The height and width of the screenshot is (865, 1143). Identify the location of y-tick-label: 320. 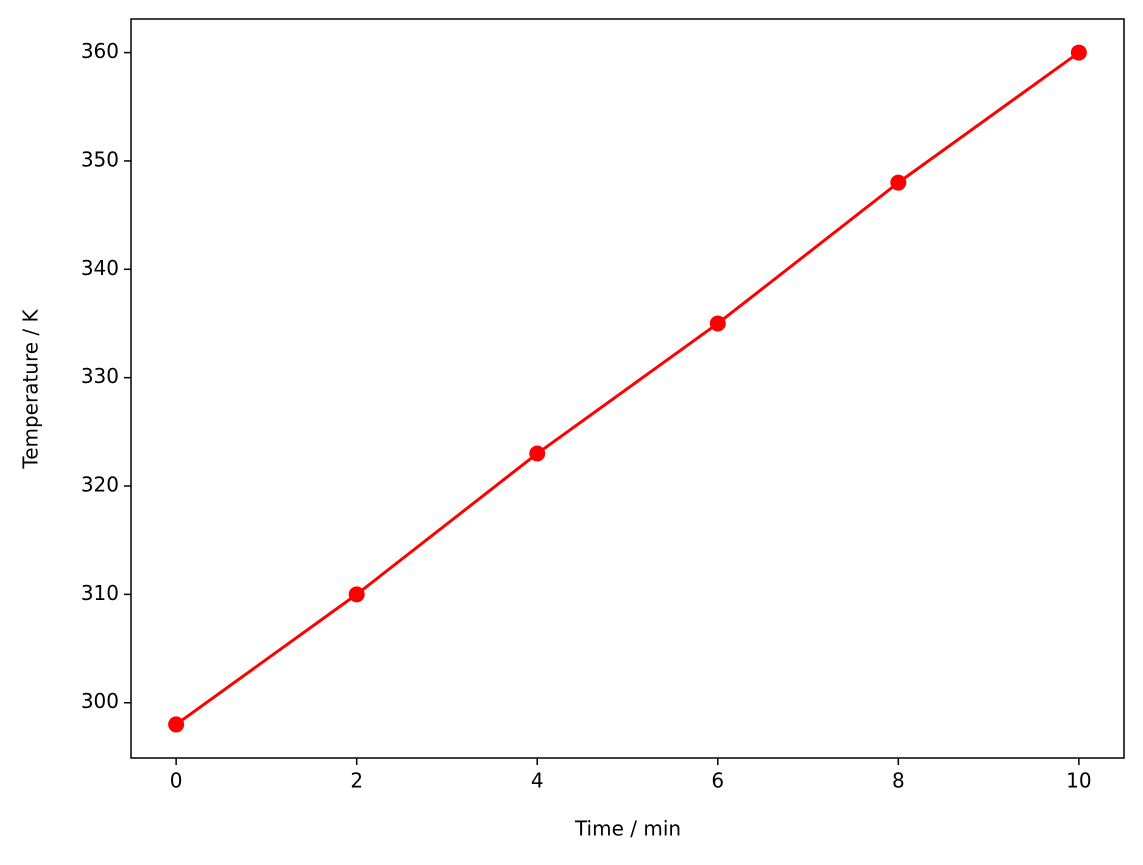
(100, 485).